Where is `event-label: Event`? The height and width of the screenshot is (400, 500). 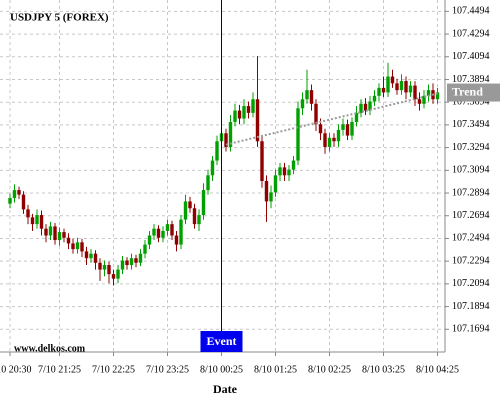 event-label: Event is located at coordinates (222, 341).